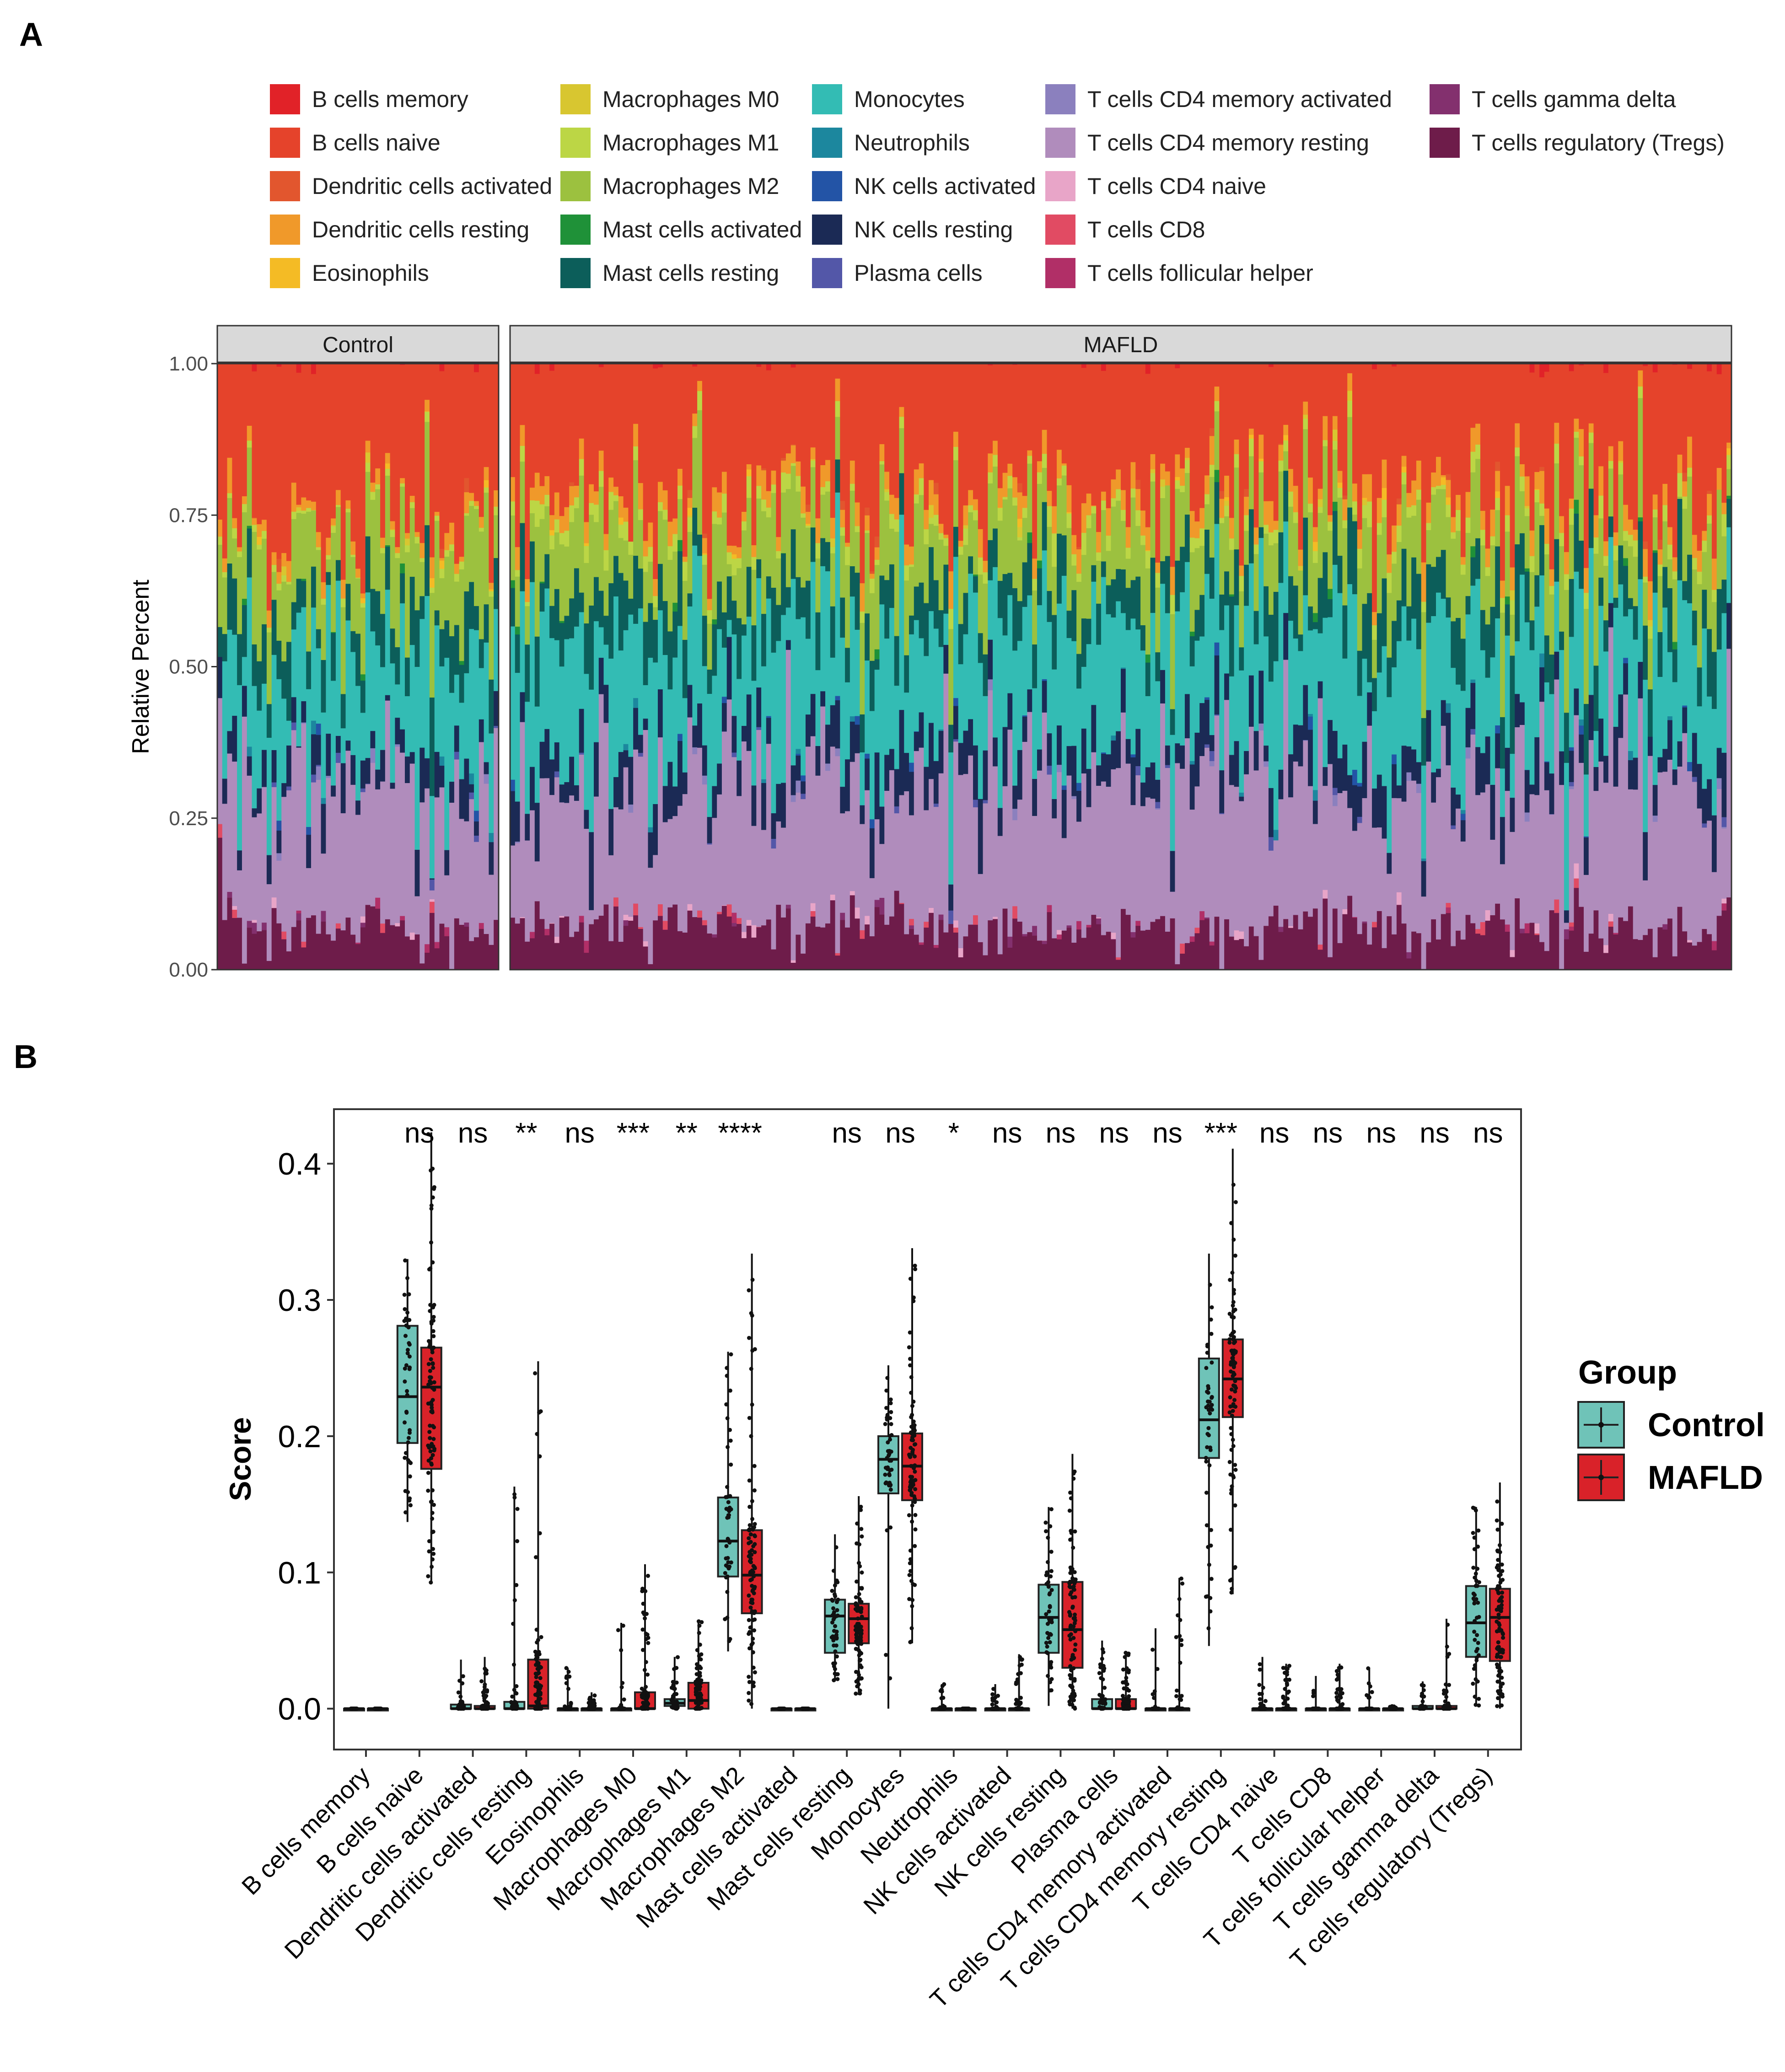 This screenshot has width=1785, height=2072. What do you see at coordinates (1567, 934) in the screenshot?
I see `segment-t-cells-gamma-delta` at bounding box center [1567, 934].